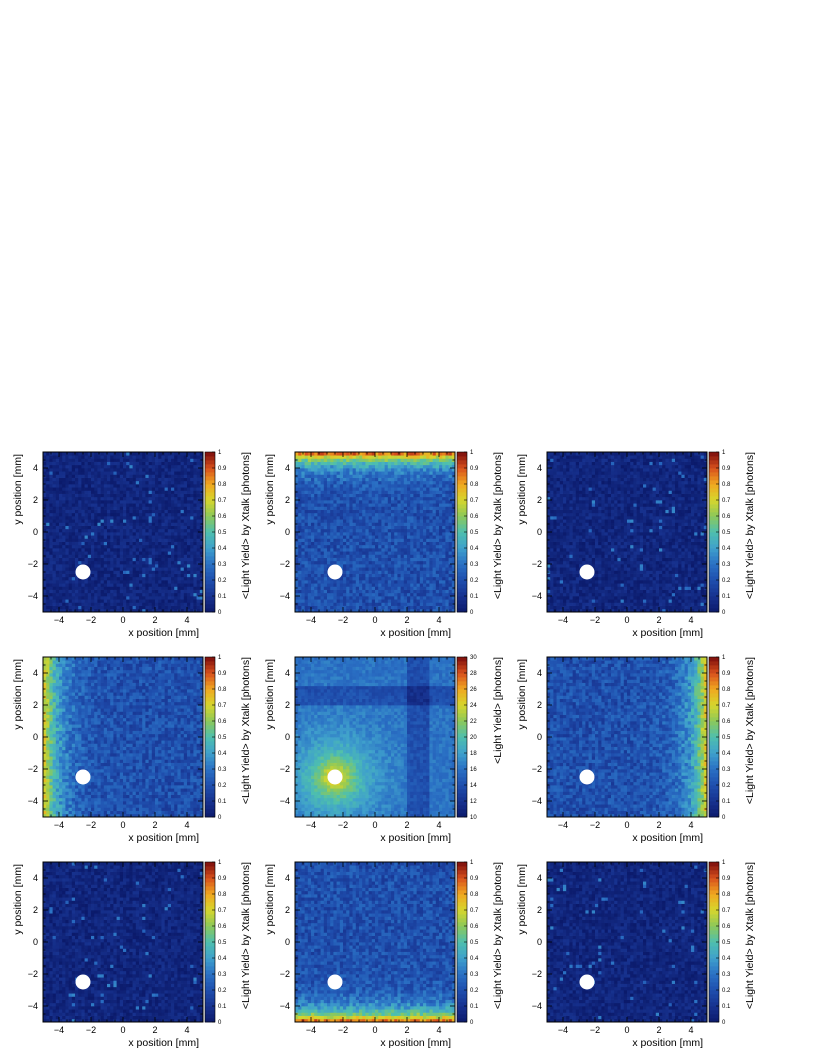 The image size is (817, 1058). Describe the element at coordinates (222, 469) in the screenshot. I see `colorbar-tick-label: 0.9` at that location.